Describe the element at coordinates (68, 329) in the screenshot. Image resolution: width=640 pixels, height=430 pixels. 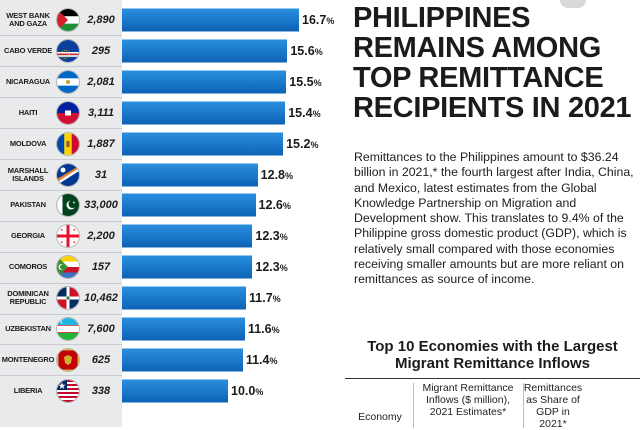
I see `uzbekistan-flag-icon` at that location.